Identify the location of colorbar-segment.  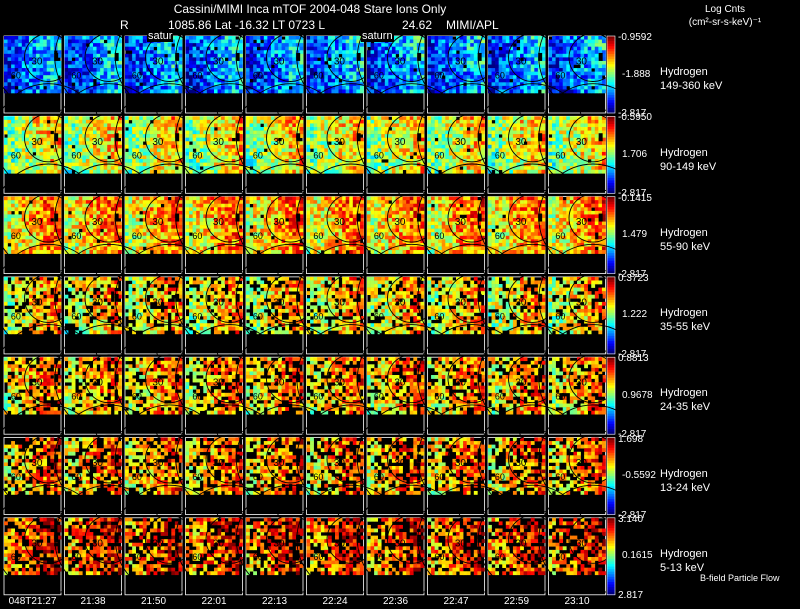
(611, 40).